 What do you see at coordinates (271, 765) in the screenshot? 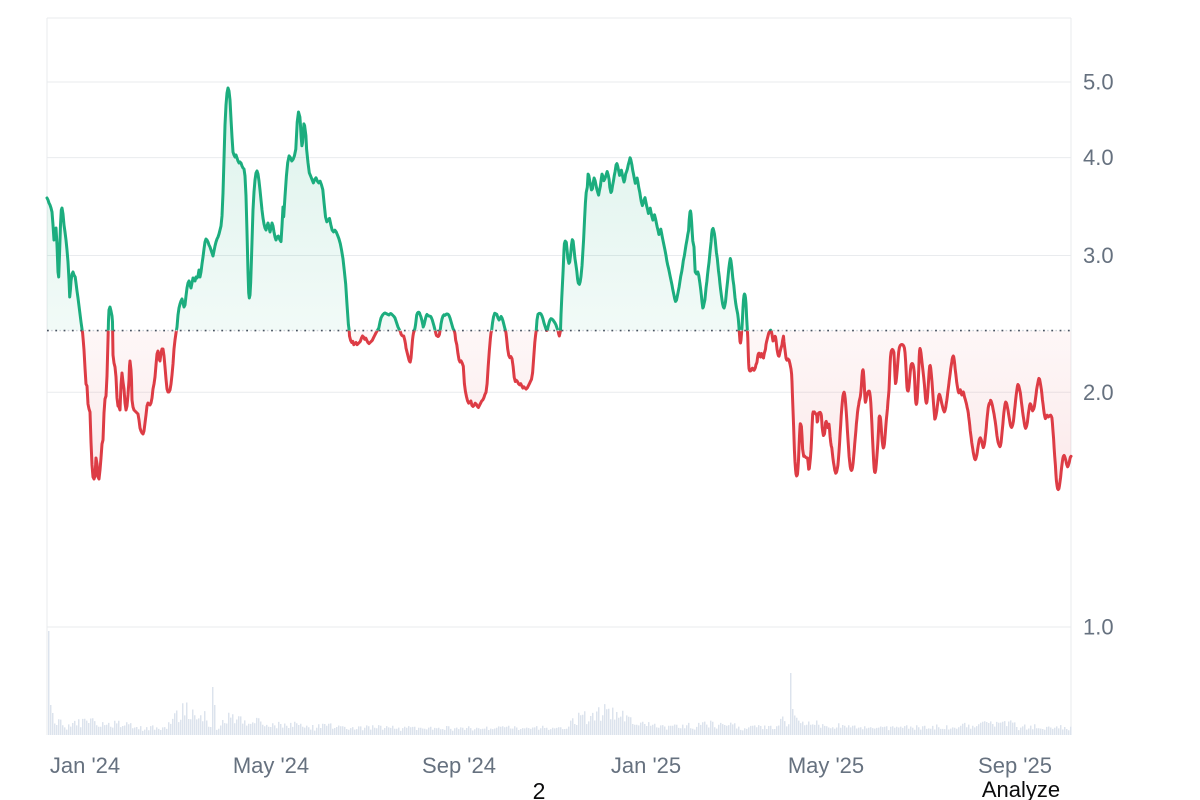
I see `svg-text: May '24` at bounding box center [271, 765].